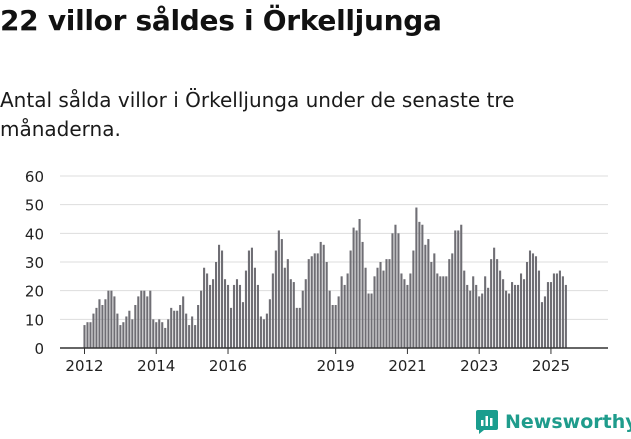 The image size is (631, 439). I want to click on highlight-value-label: 22, so click(576, 162).